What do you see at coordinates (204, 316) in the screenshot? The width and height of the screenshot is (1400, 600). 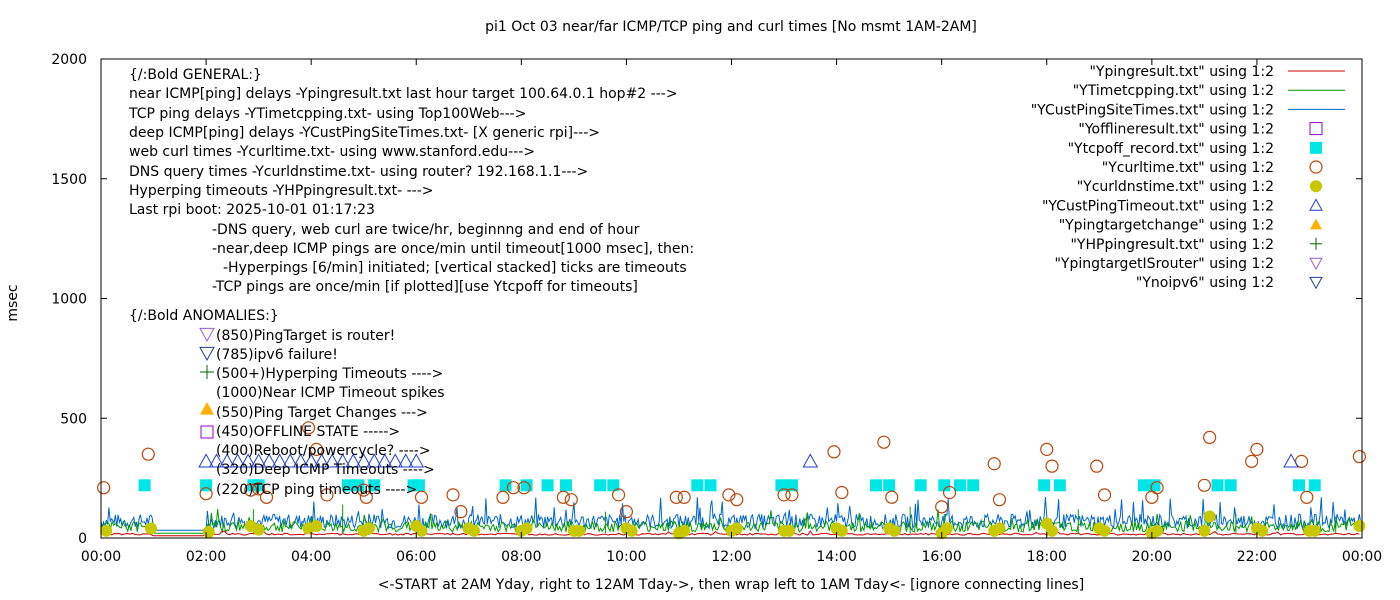 I see `annotation-line-12: {/:Bold ANOMALIES:}` at bounding box center [204, 316].